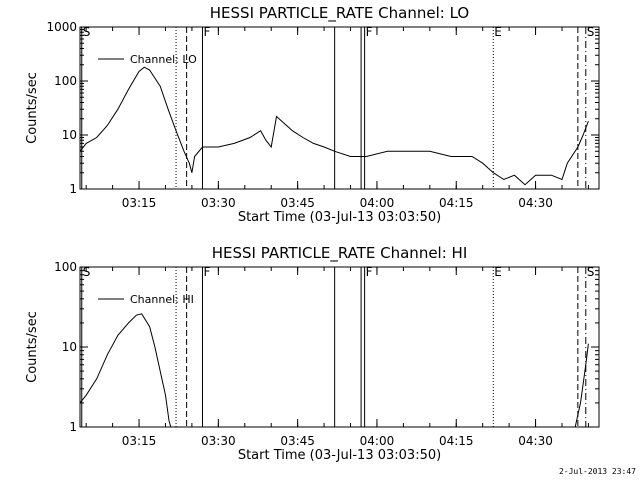 This screenshot has width=640, height=484. What do you see at coordinates (535, 203) in the screenshot?
I see `panel-1-xtick-label: 04:30` at bounding box center [535, 203].